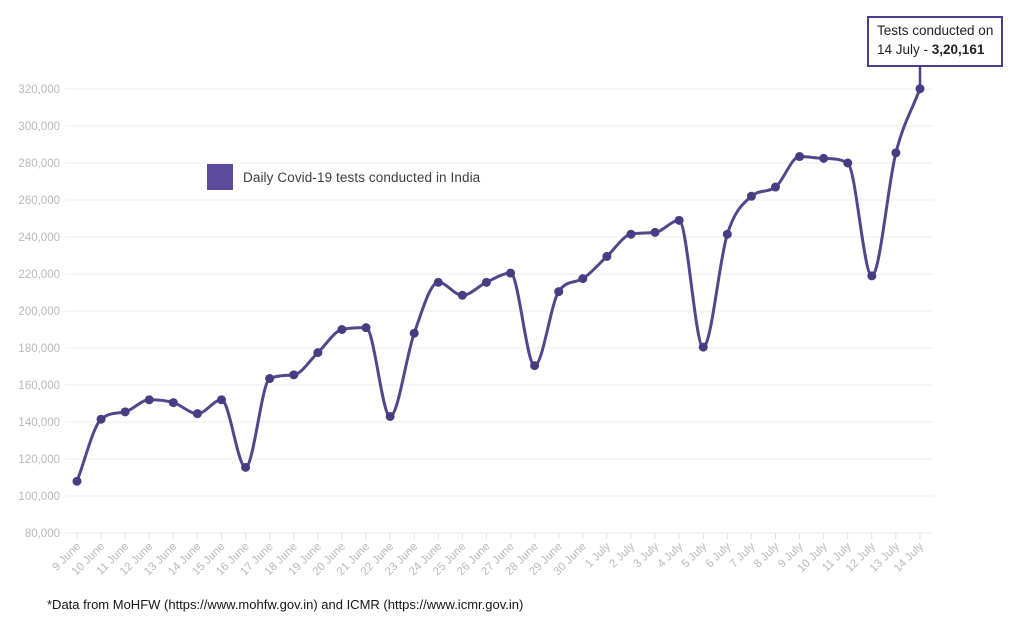 This screenshot has height=620, width=1024. I want to click on annotation-line1: Tests conducted on, so click(935, 30).